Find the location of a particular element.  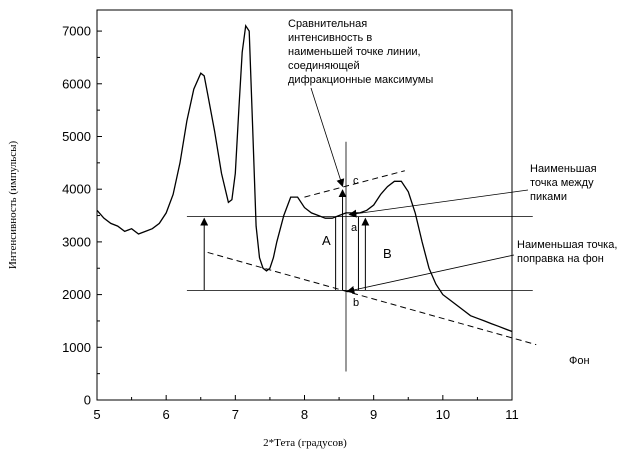

y-axis-title: Интенсивность (импульсы) is located at coordinates (13, 204).